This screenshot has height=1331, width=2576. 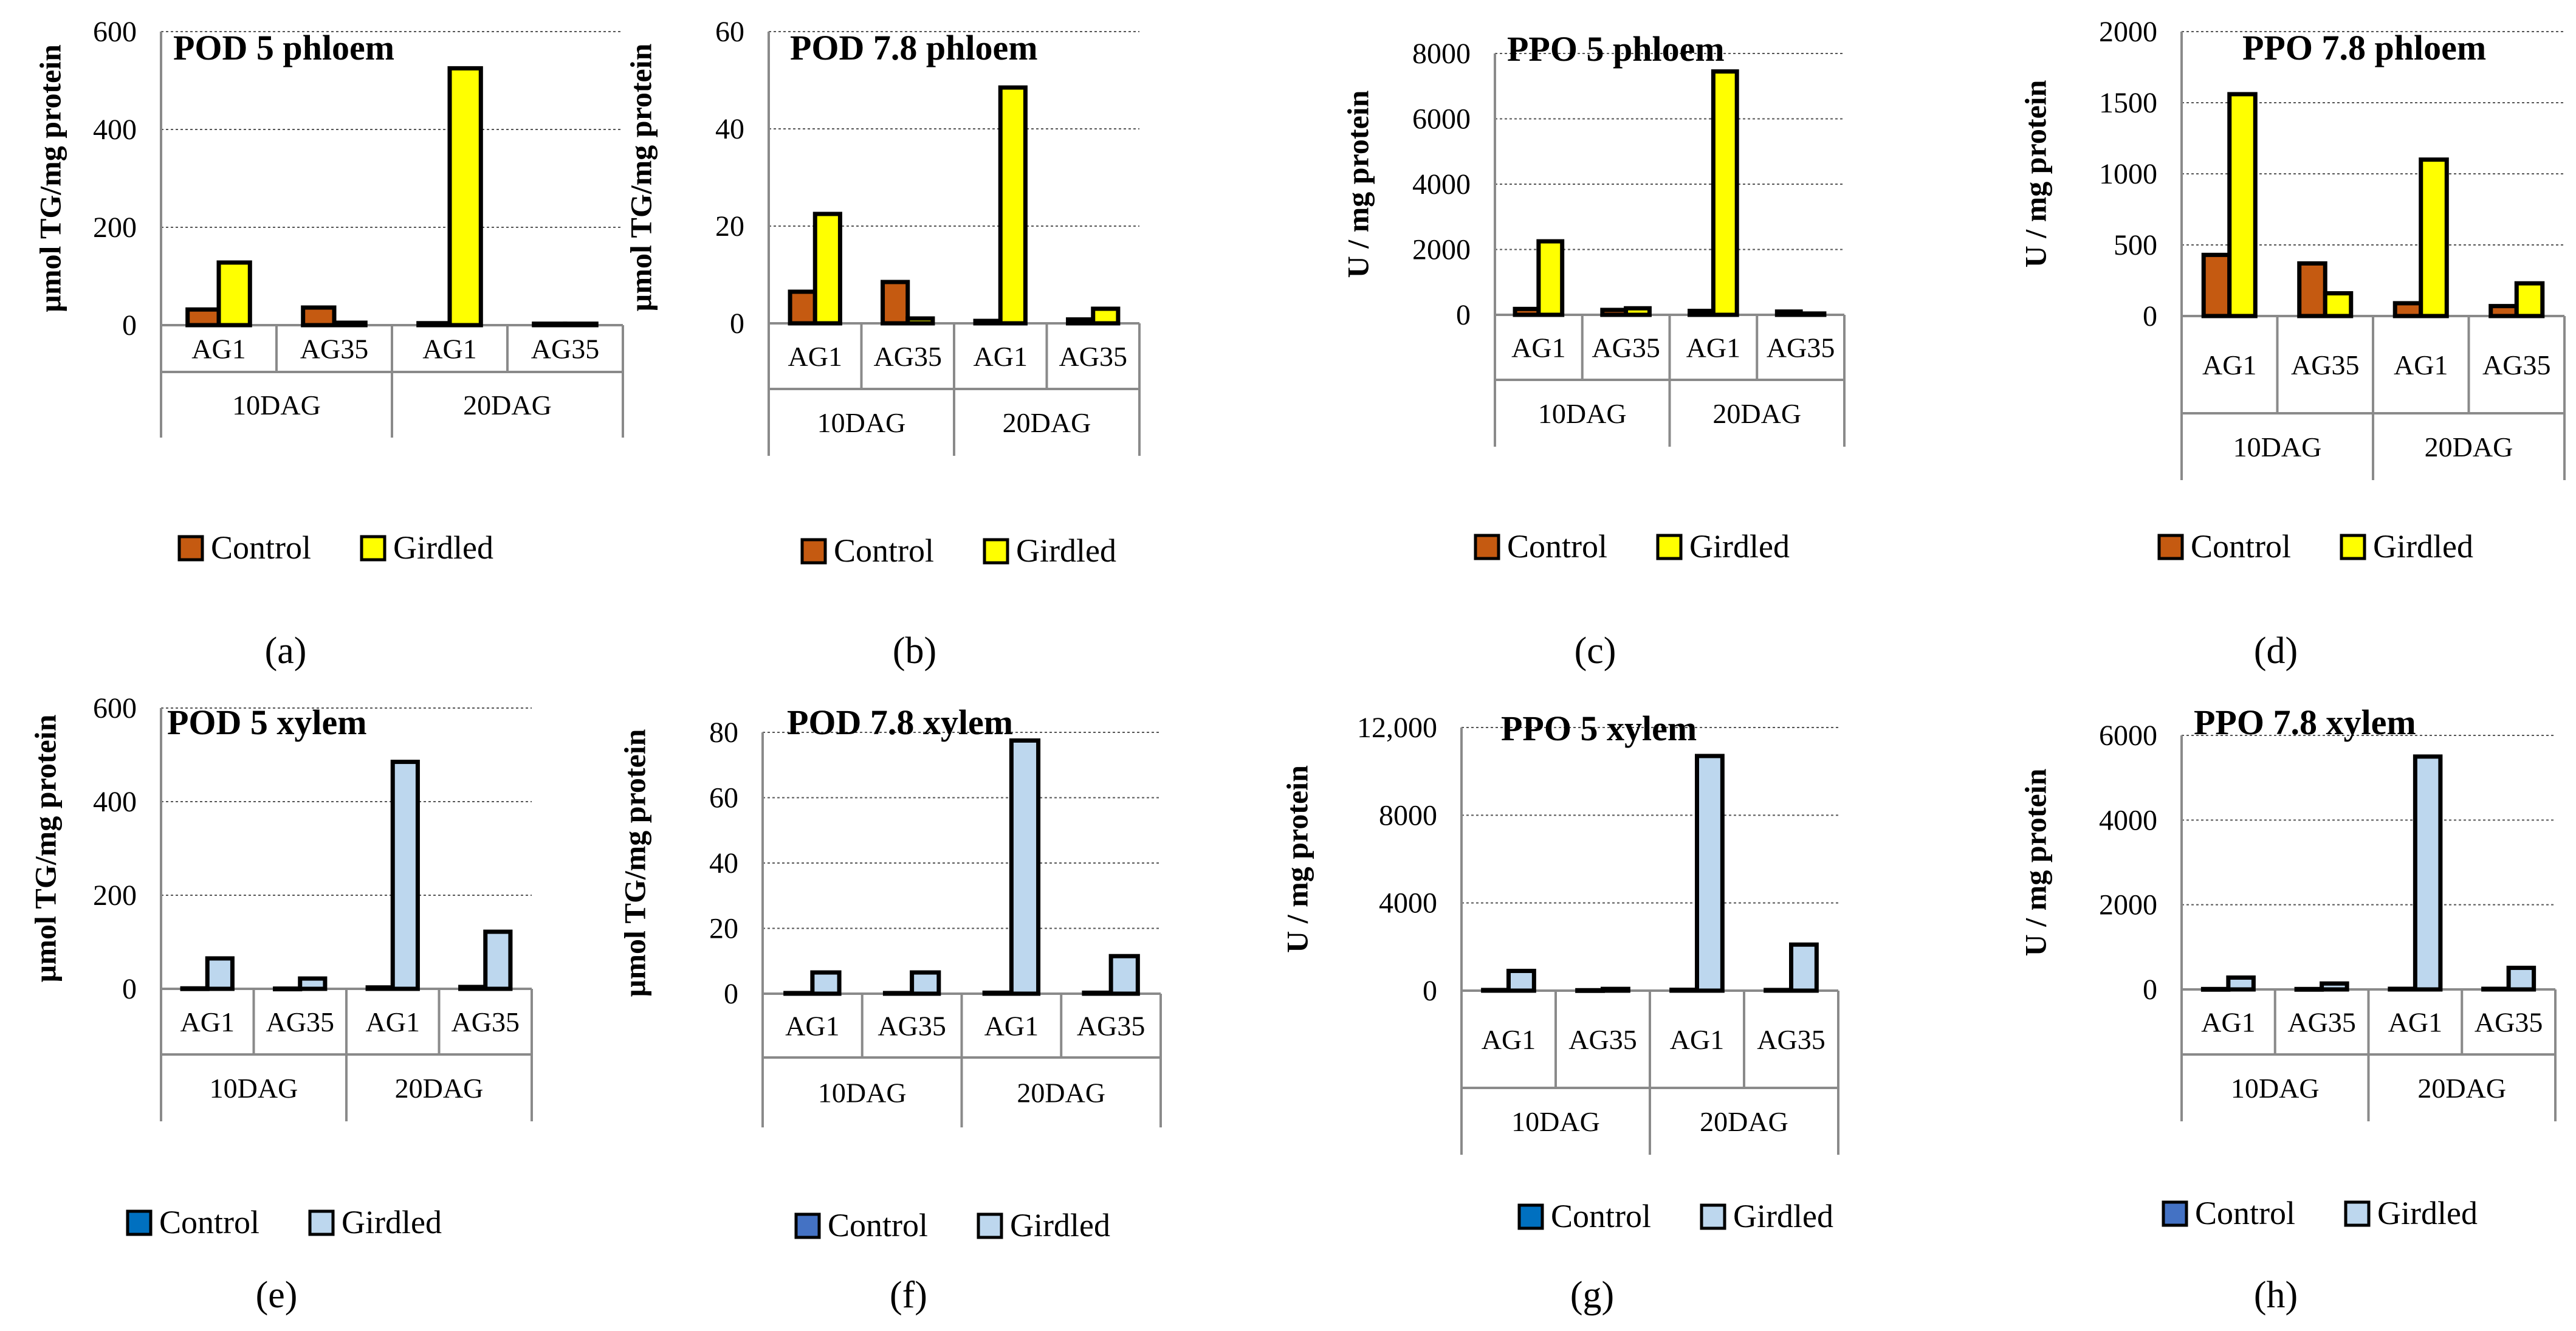 I want to click on chart-title: PPO 7.8 xylem, so click(x=2305, y=723).